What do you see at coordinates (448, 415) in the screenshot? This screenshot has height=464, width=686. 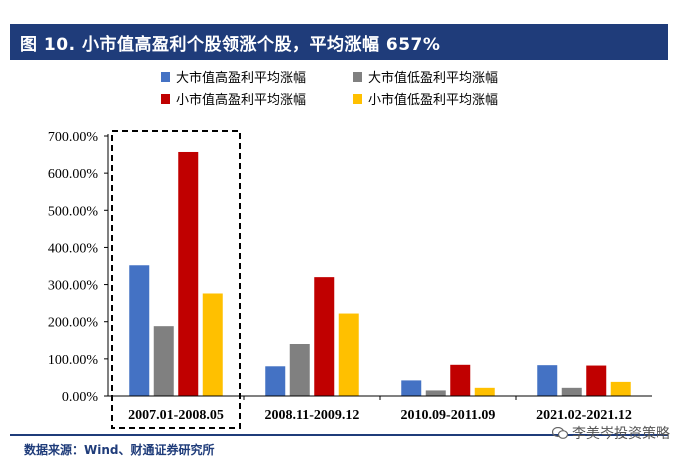 I see `x-tick-label: 2010.09-2011.09` at bounding box center [448, 415].